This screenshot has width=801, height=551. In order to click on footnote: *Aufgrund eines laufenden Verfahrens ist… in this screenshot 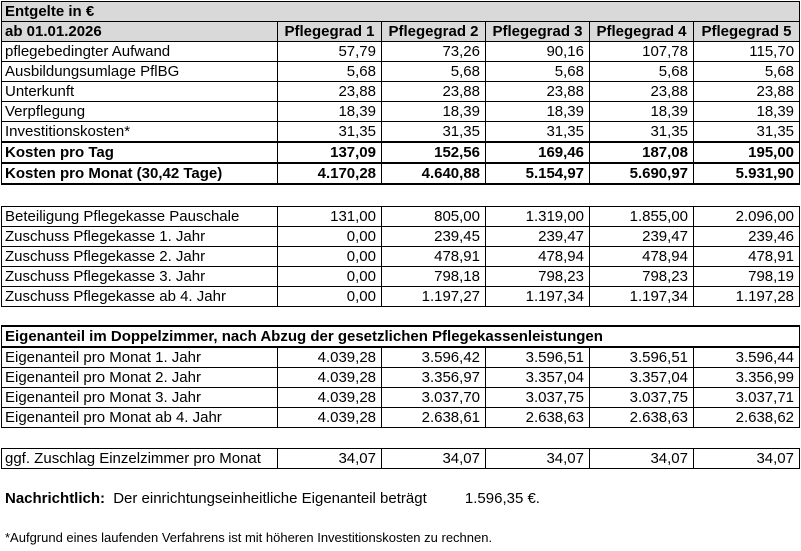, I will do `click(249, 537)`.